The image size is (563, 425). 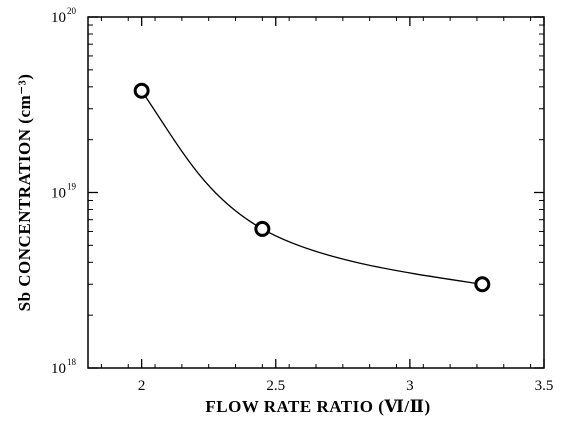 What do you see at coordinates (72, 362) in the screenshot?
I see `y-tick-label-exponent: 18` at bounding box center [72, 362].